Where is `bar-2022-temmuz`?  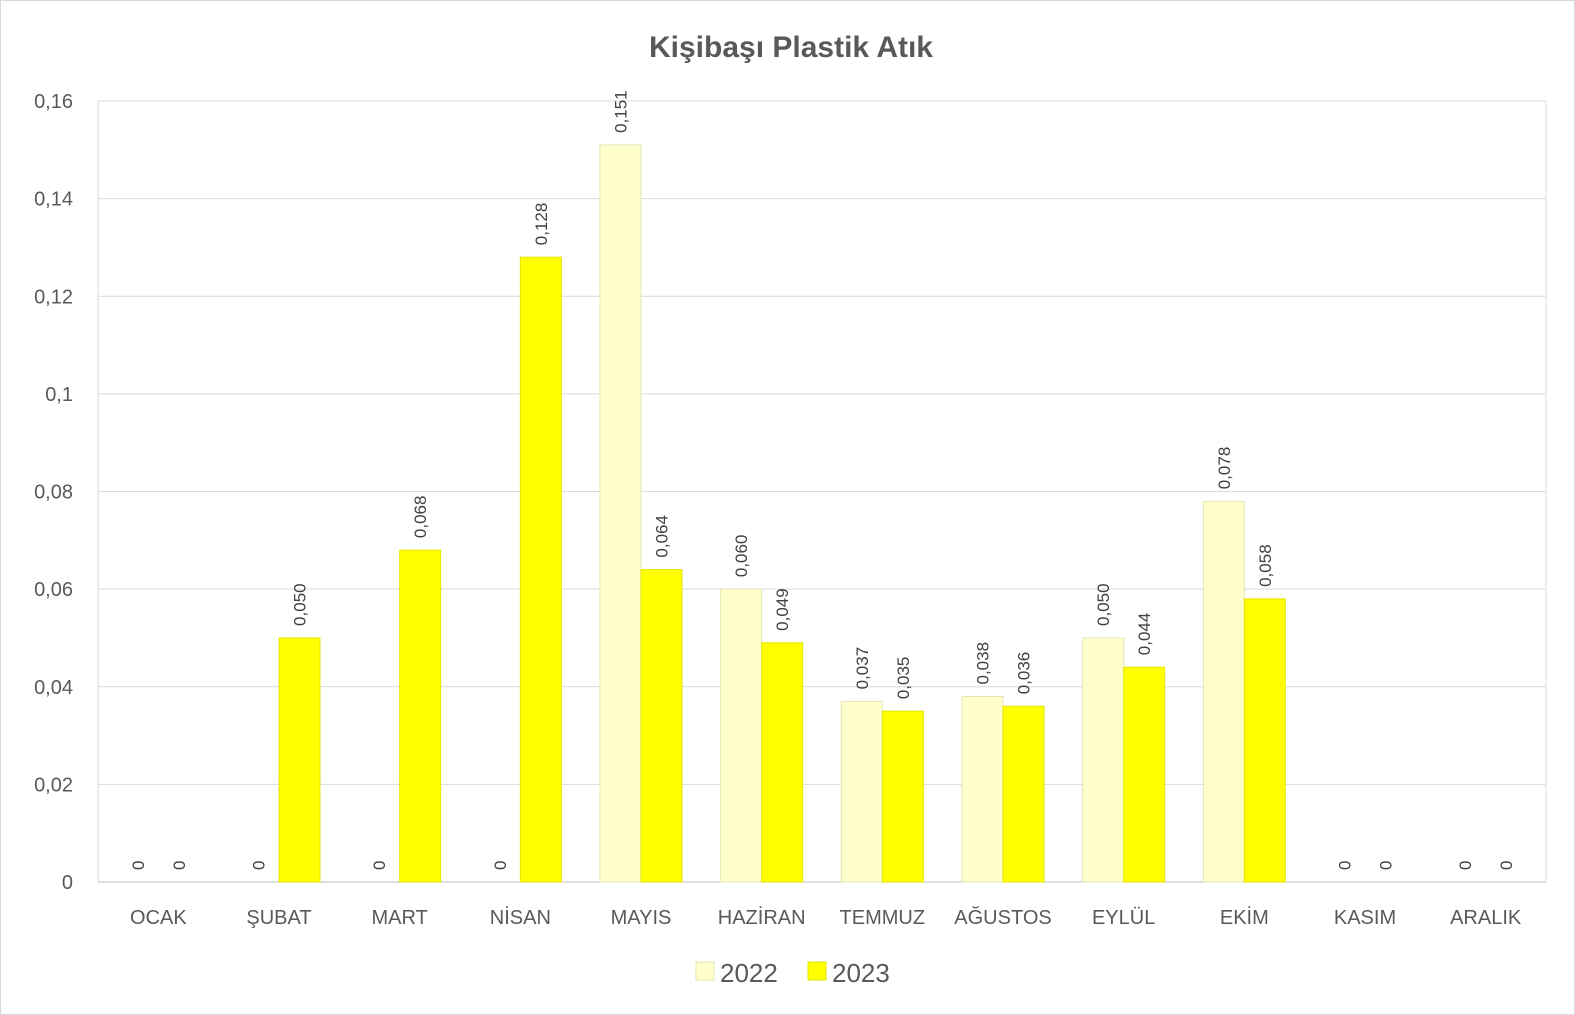 bar-2022-temmuz is located at coordinates (861, 791).